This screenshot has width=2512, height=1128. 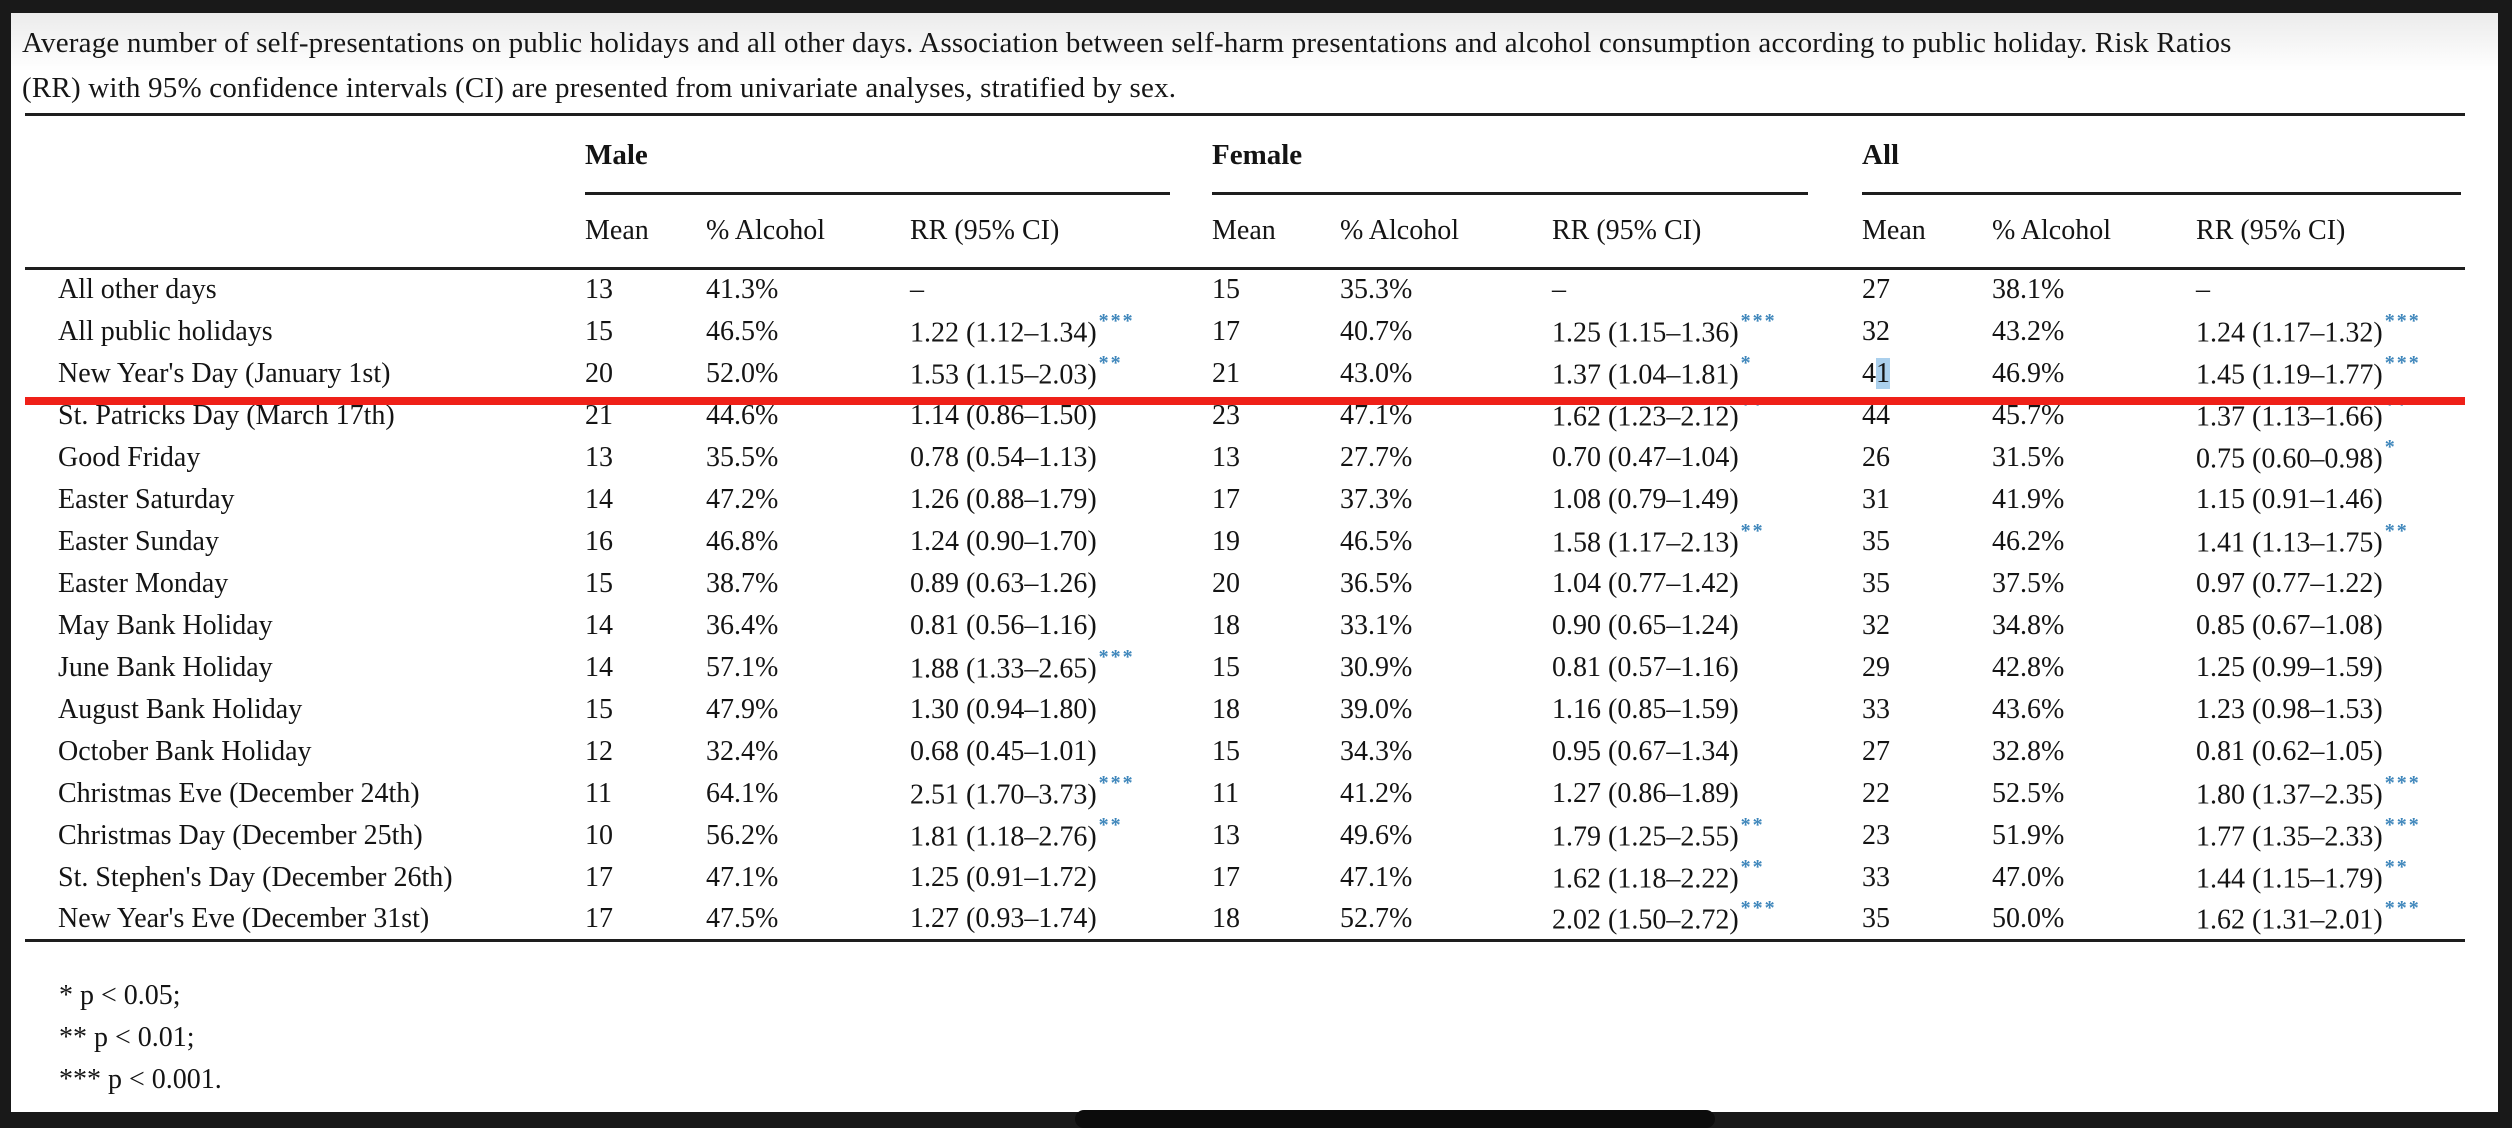 What do you see at coordinates (1276, 232) in the screenshot?
I see `female-mean-header: Mean` at bounding box center [1276, 232].